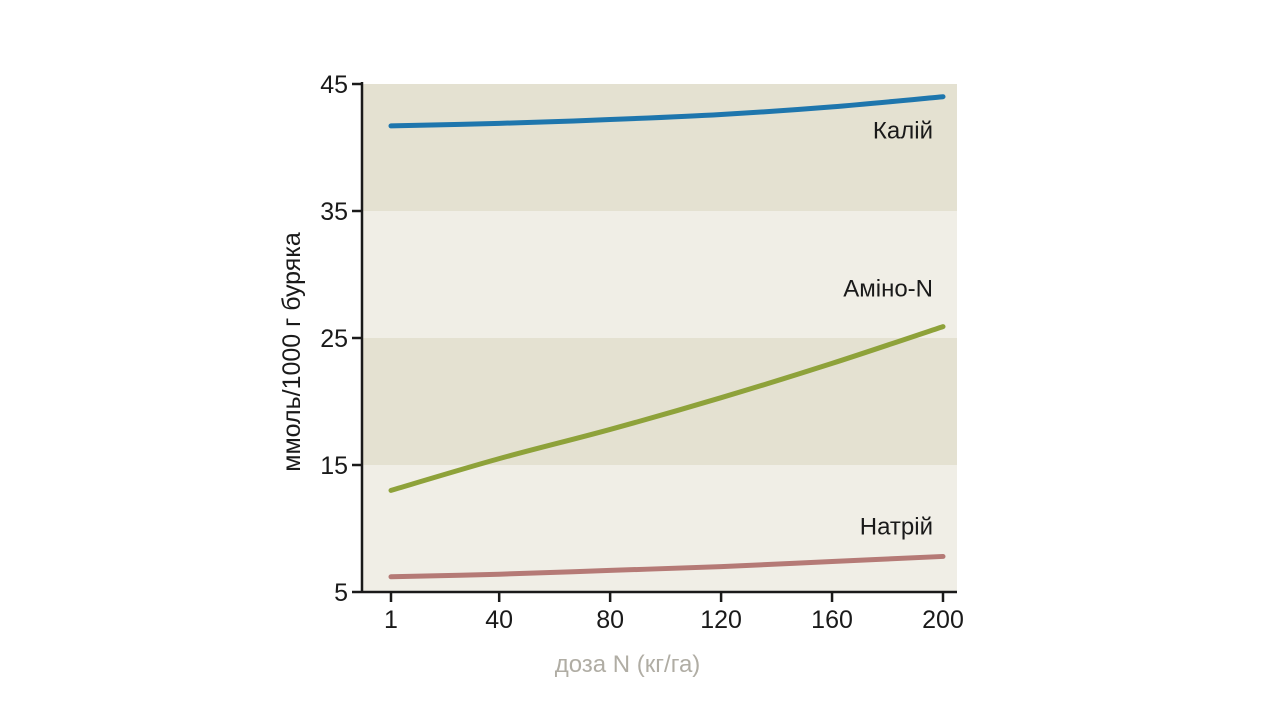 The width and height of the screenshot is (1280, 720). What do you see at coordinates (721, 620) in the screenshot?
I see `x-tick-label: 120` at bounding box center [721, 620].